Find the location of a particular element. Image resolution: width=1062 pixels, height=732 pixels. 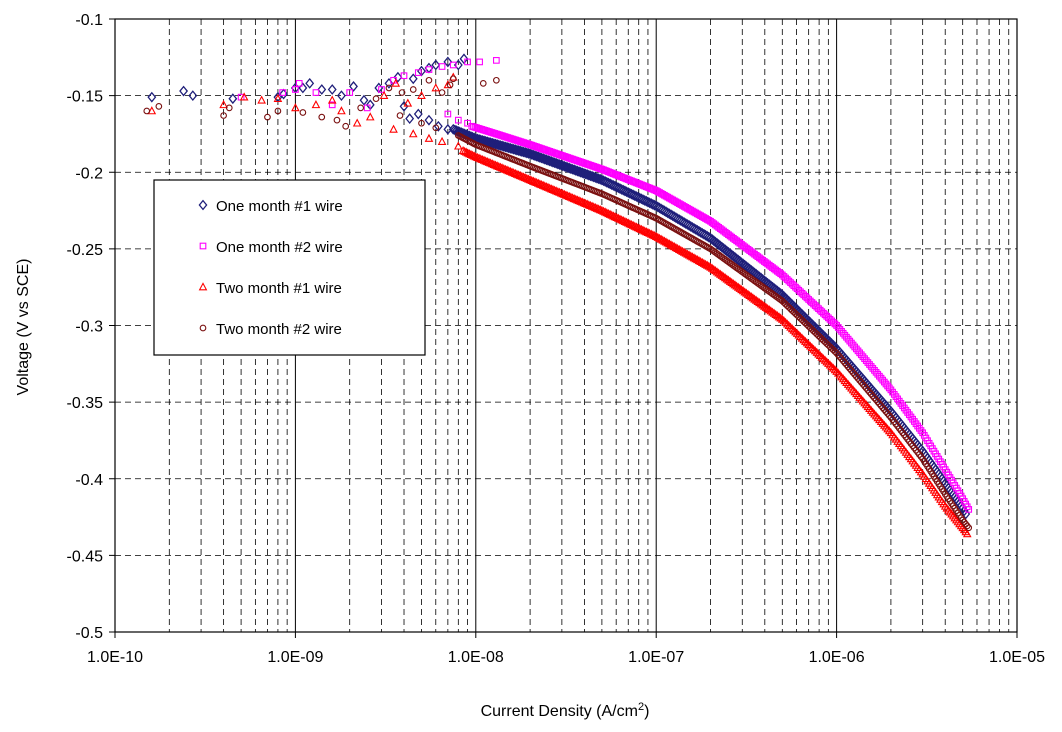

y-tick-label: -0.5 is located at coordinates (89, 633).